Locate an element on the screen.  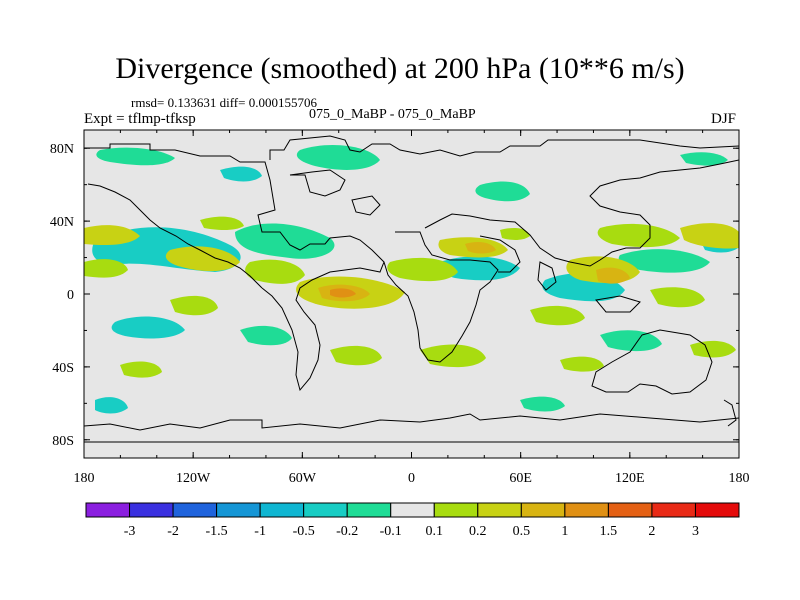
colorbar-label: 1.5 is located at coordinates (609, 531).